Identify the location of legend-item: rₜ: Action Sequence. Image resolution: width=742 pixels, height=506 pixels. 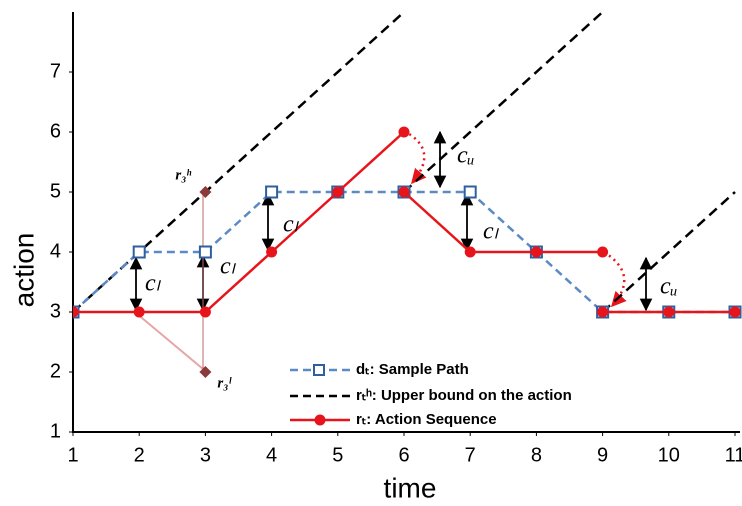
(393, 419).